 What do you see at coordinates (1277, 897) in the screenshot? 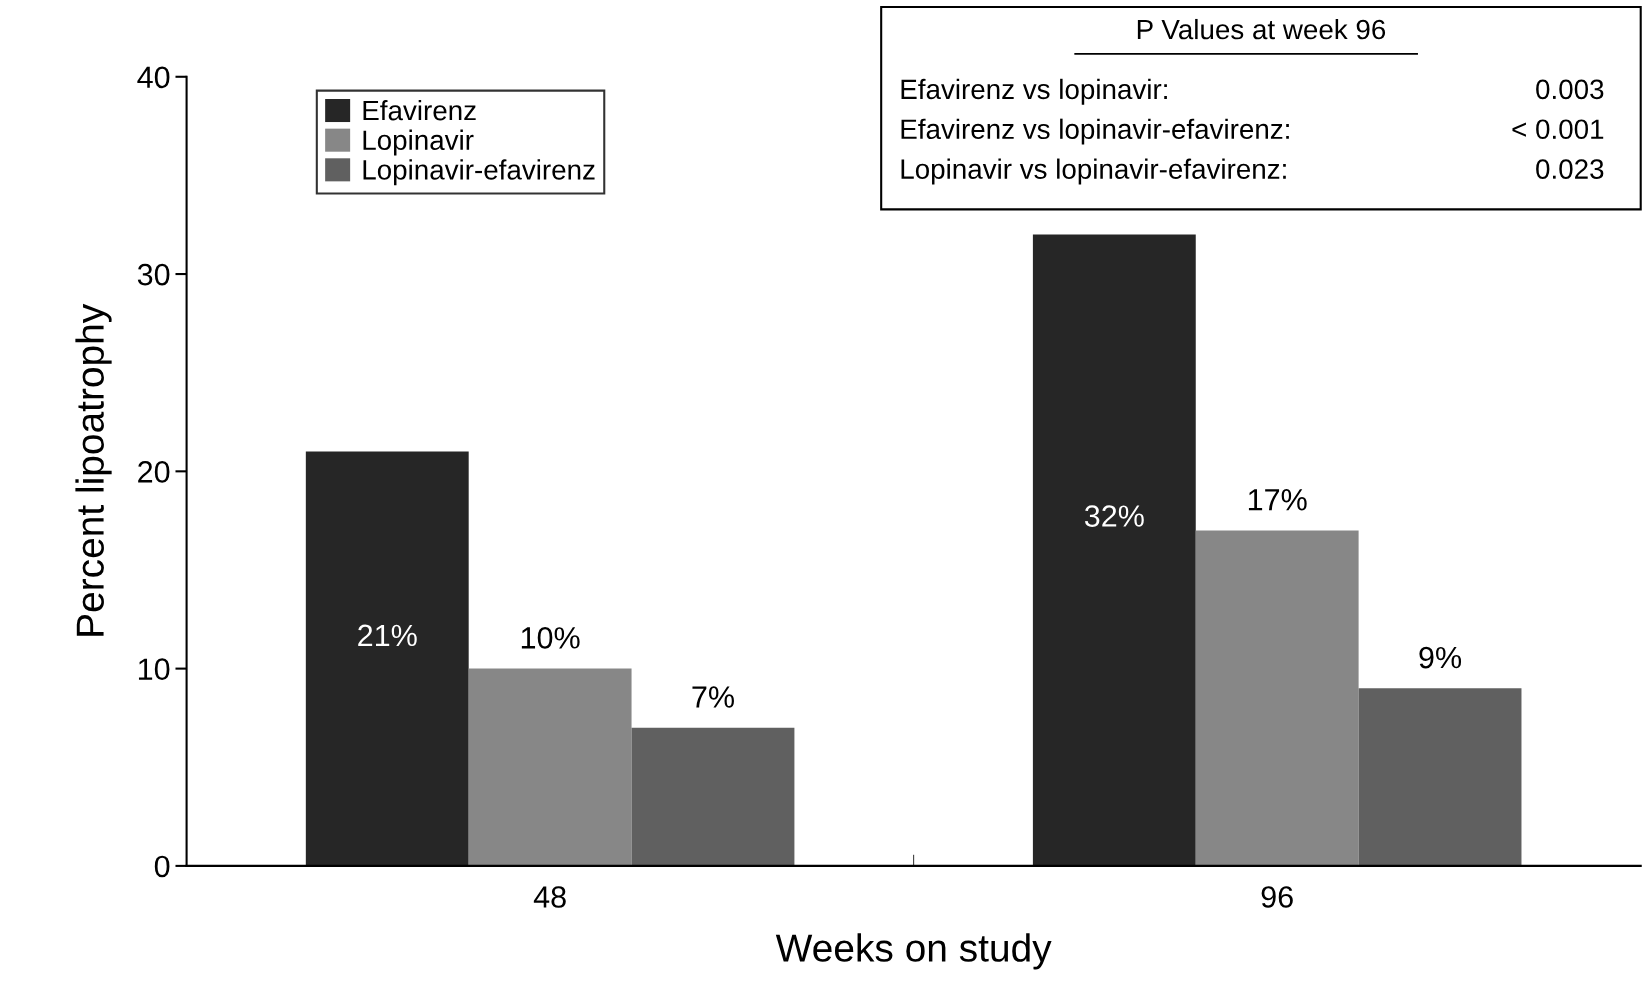
I see `x-tick-label: 96` at bounding box center [1277, 897].